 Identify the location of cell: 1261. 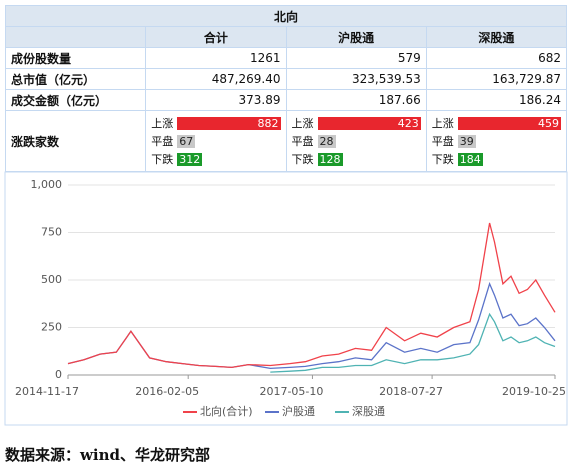
(216, 58).